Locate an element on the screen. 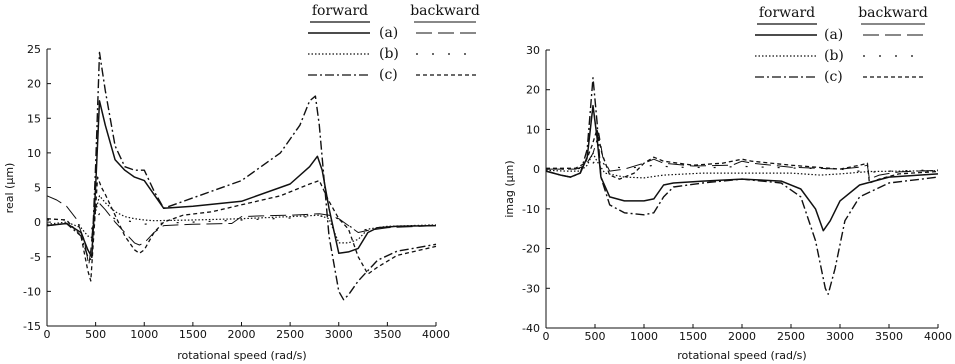 Image resolution: width=955 pixels, height=364 pixels. left-x-tick-label: 4000 is located at coordinates (436, 334).